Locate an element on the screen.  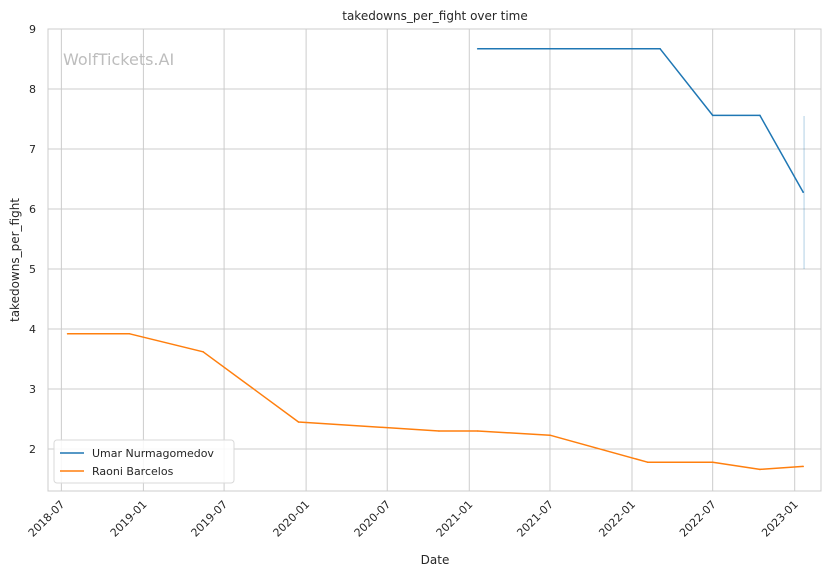
y-tick-label: 6 is located at coordinates (32, 209).